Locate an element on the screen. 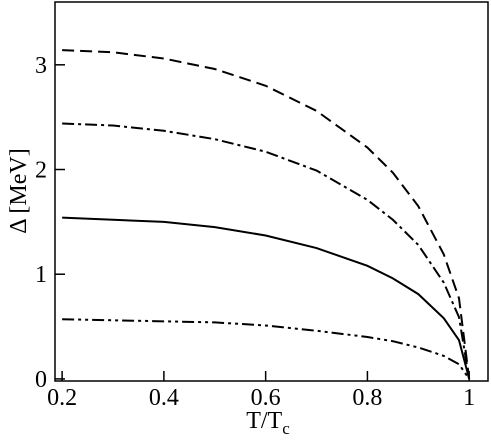 The image size is (491, 441). x-tick-label: 0.4 is located at coordinates (164, 398).